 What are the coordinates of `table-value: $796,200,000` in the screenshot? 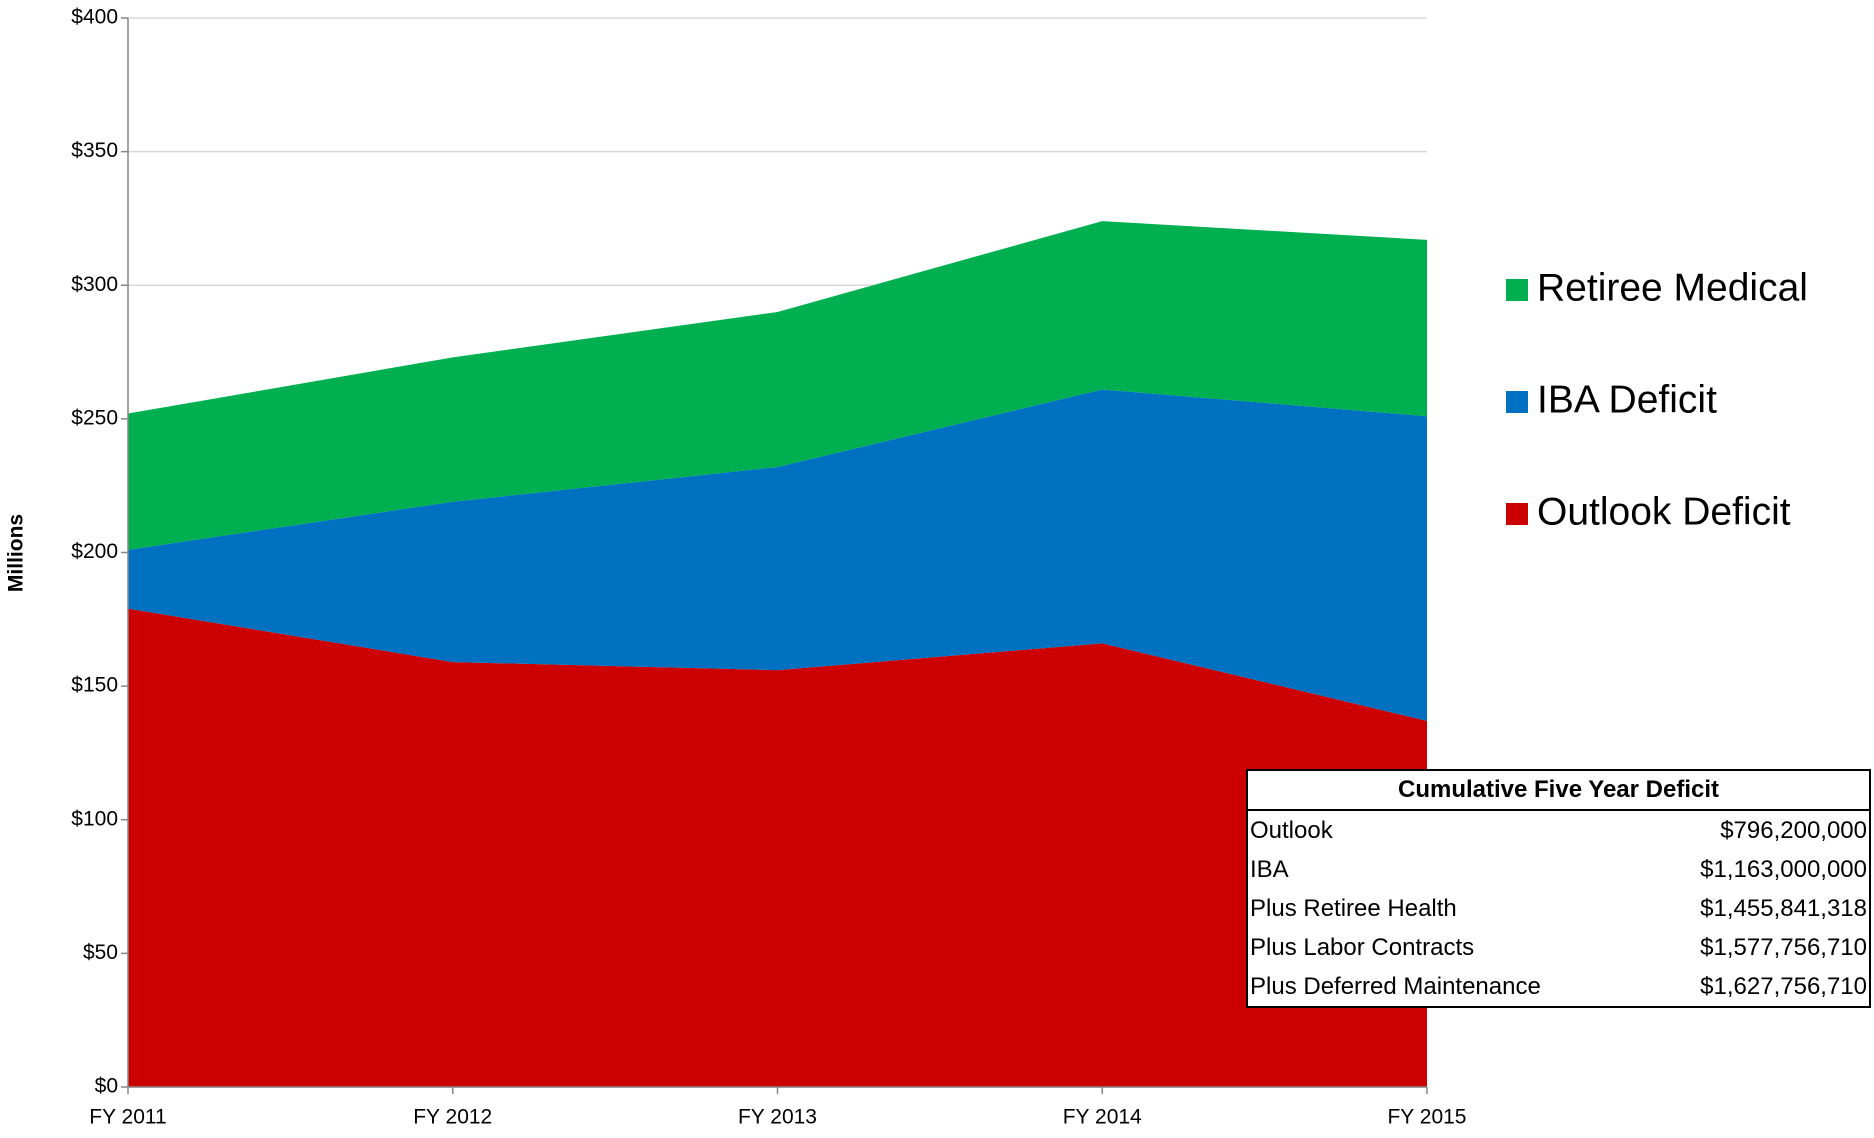 It's located at (1793, 830).